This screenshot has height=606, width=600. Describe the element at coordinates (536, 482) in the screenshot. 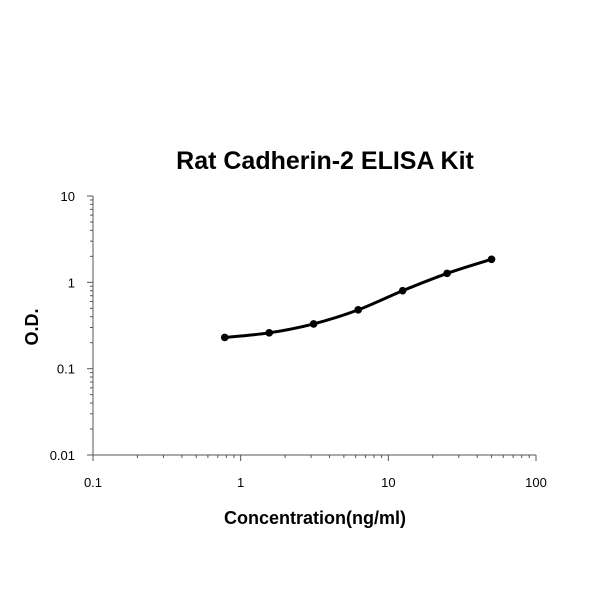

I see `x-tick-label: 100` at that location.